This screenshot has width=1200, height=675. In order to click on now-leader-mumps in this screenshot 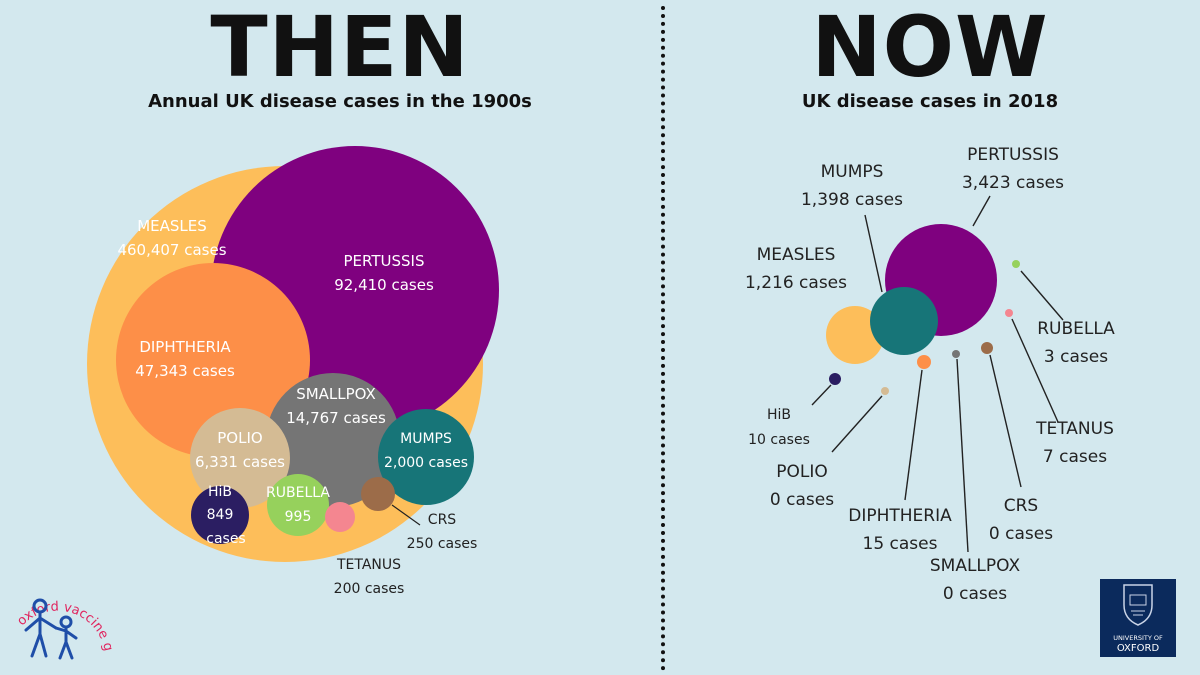, I will do `click(873, 253)`.